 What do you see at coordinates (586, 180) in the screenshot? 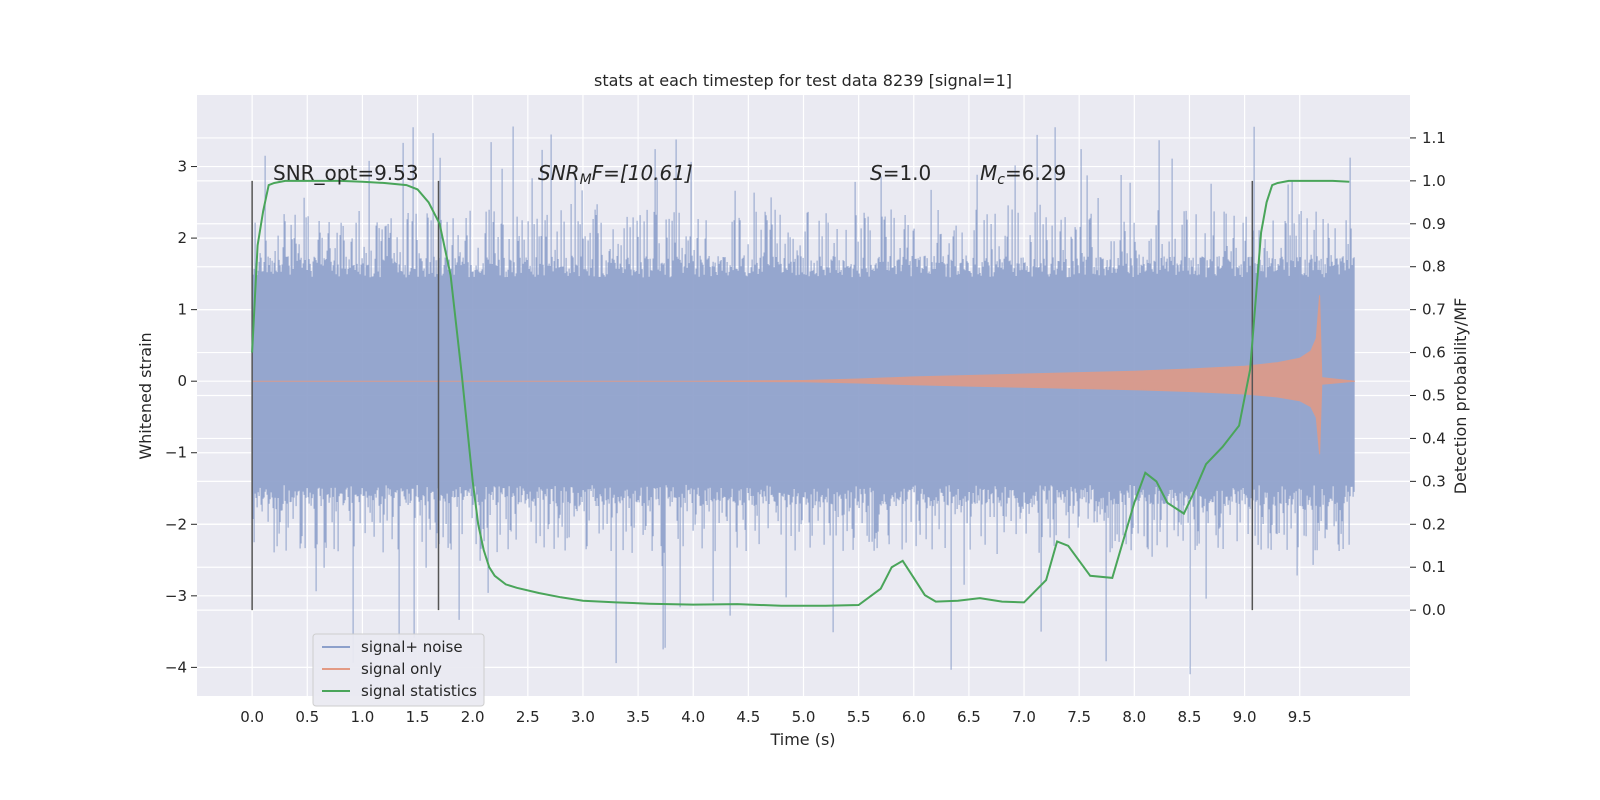
I see `annotation-snr-mf-sub: M` at bounding box center [586, 180].